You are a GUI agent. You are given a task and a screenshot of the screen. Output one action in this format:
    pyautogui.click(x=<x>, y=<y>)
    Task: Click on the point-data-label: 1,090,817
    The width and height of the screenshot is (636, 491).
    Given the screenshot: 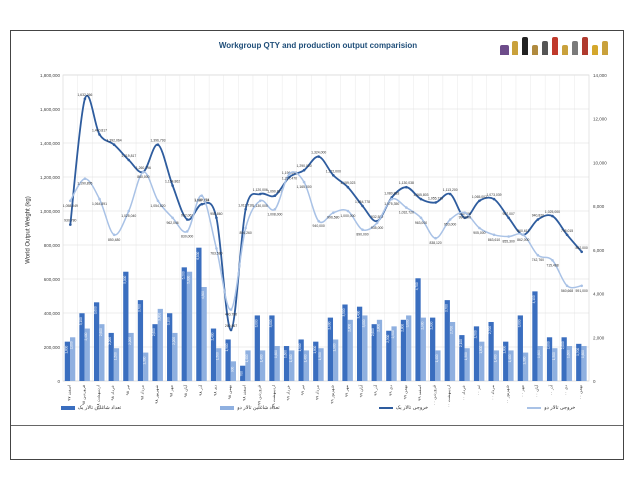 What is the action you would take?
    pyautogui.click(x=274, y=192)
    